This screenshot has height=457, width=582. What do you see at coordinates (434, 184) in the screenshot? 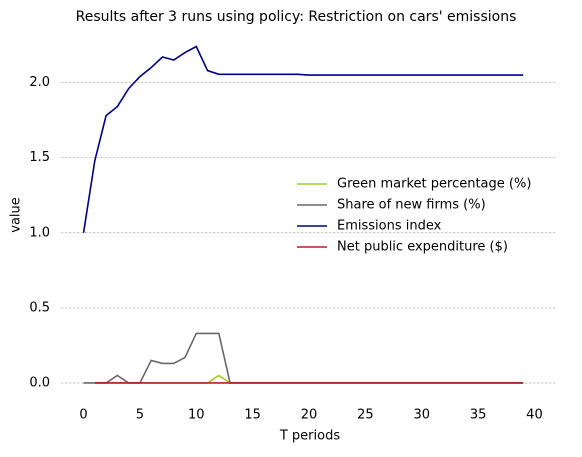
I see `legend-label: Green market percentage (%)` at bounding box center [434, 184].